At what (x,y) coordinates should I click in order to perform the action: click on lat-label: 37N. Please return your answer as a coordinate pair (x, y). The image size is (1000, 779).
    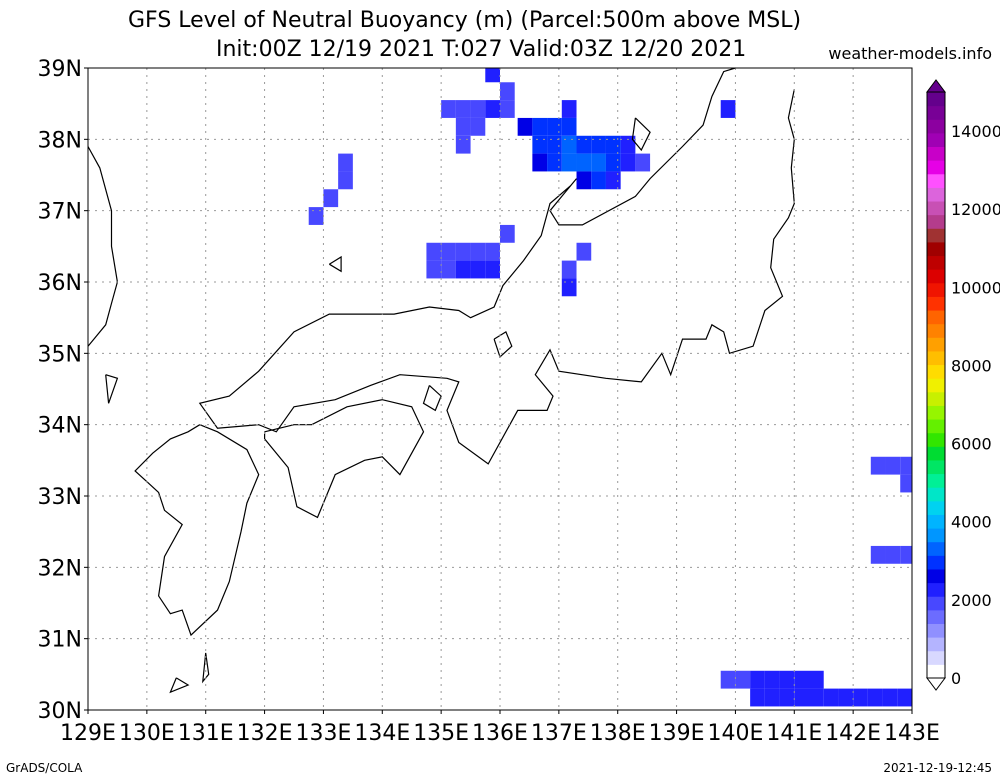
    Looking at the image, I should click on (60, 212).